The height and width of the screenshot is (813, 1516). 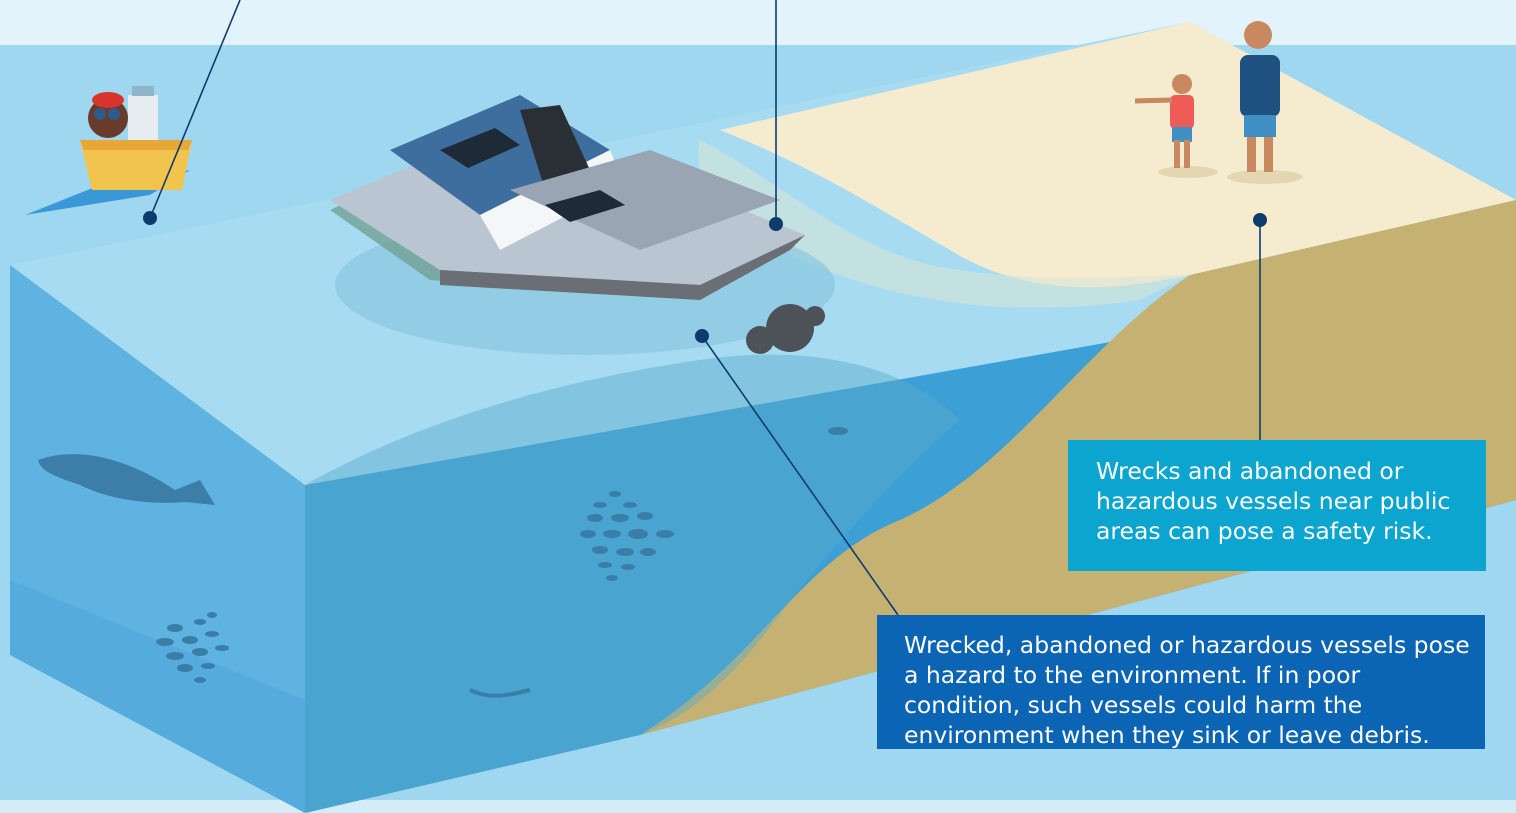 What do you see at coordinates (150, 218) in the screenshot?
I see `leader-dot-lookout` at bounding box center [150, 218].